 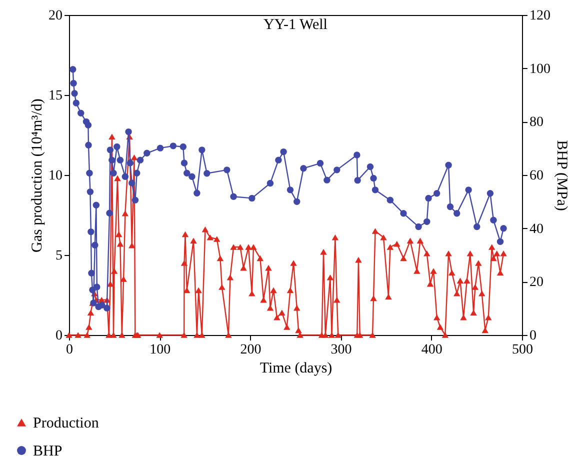 What do you see at coordinates (296, 25) in the screenshot?
I see `chart-title: YY-1 Well` at bounding box center [296, 25].